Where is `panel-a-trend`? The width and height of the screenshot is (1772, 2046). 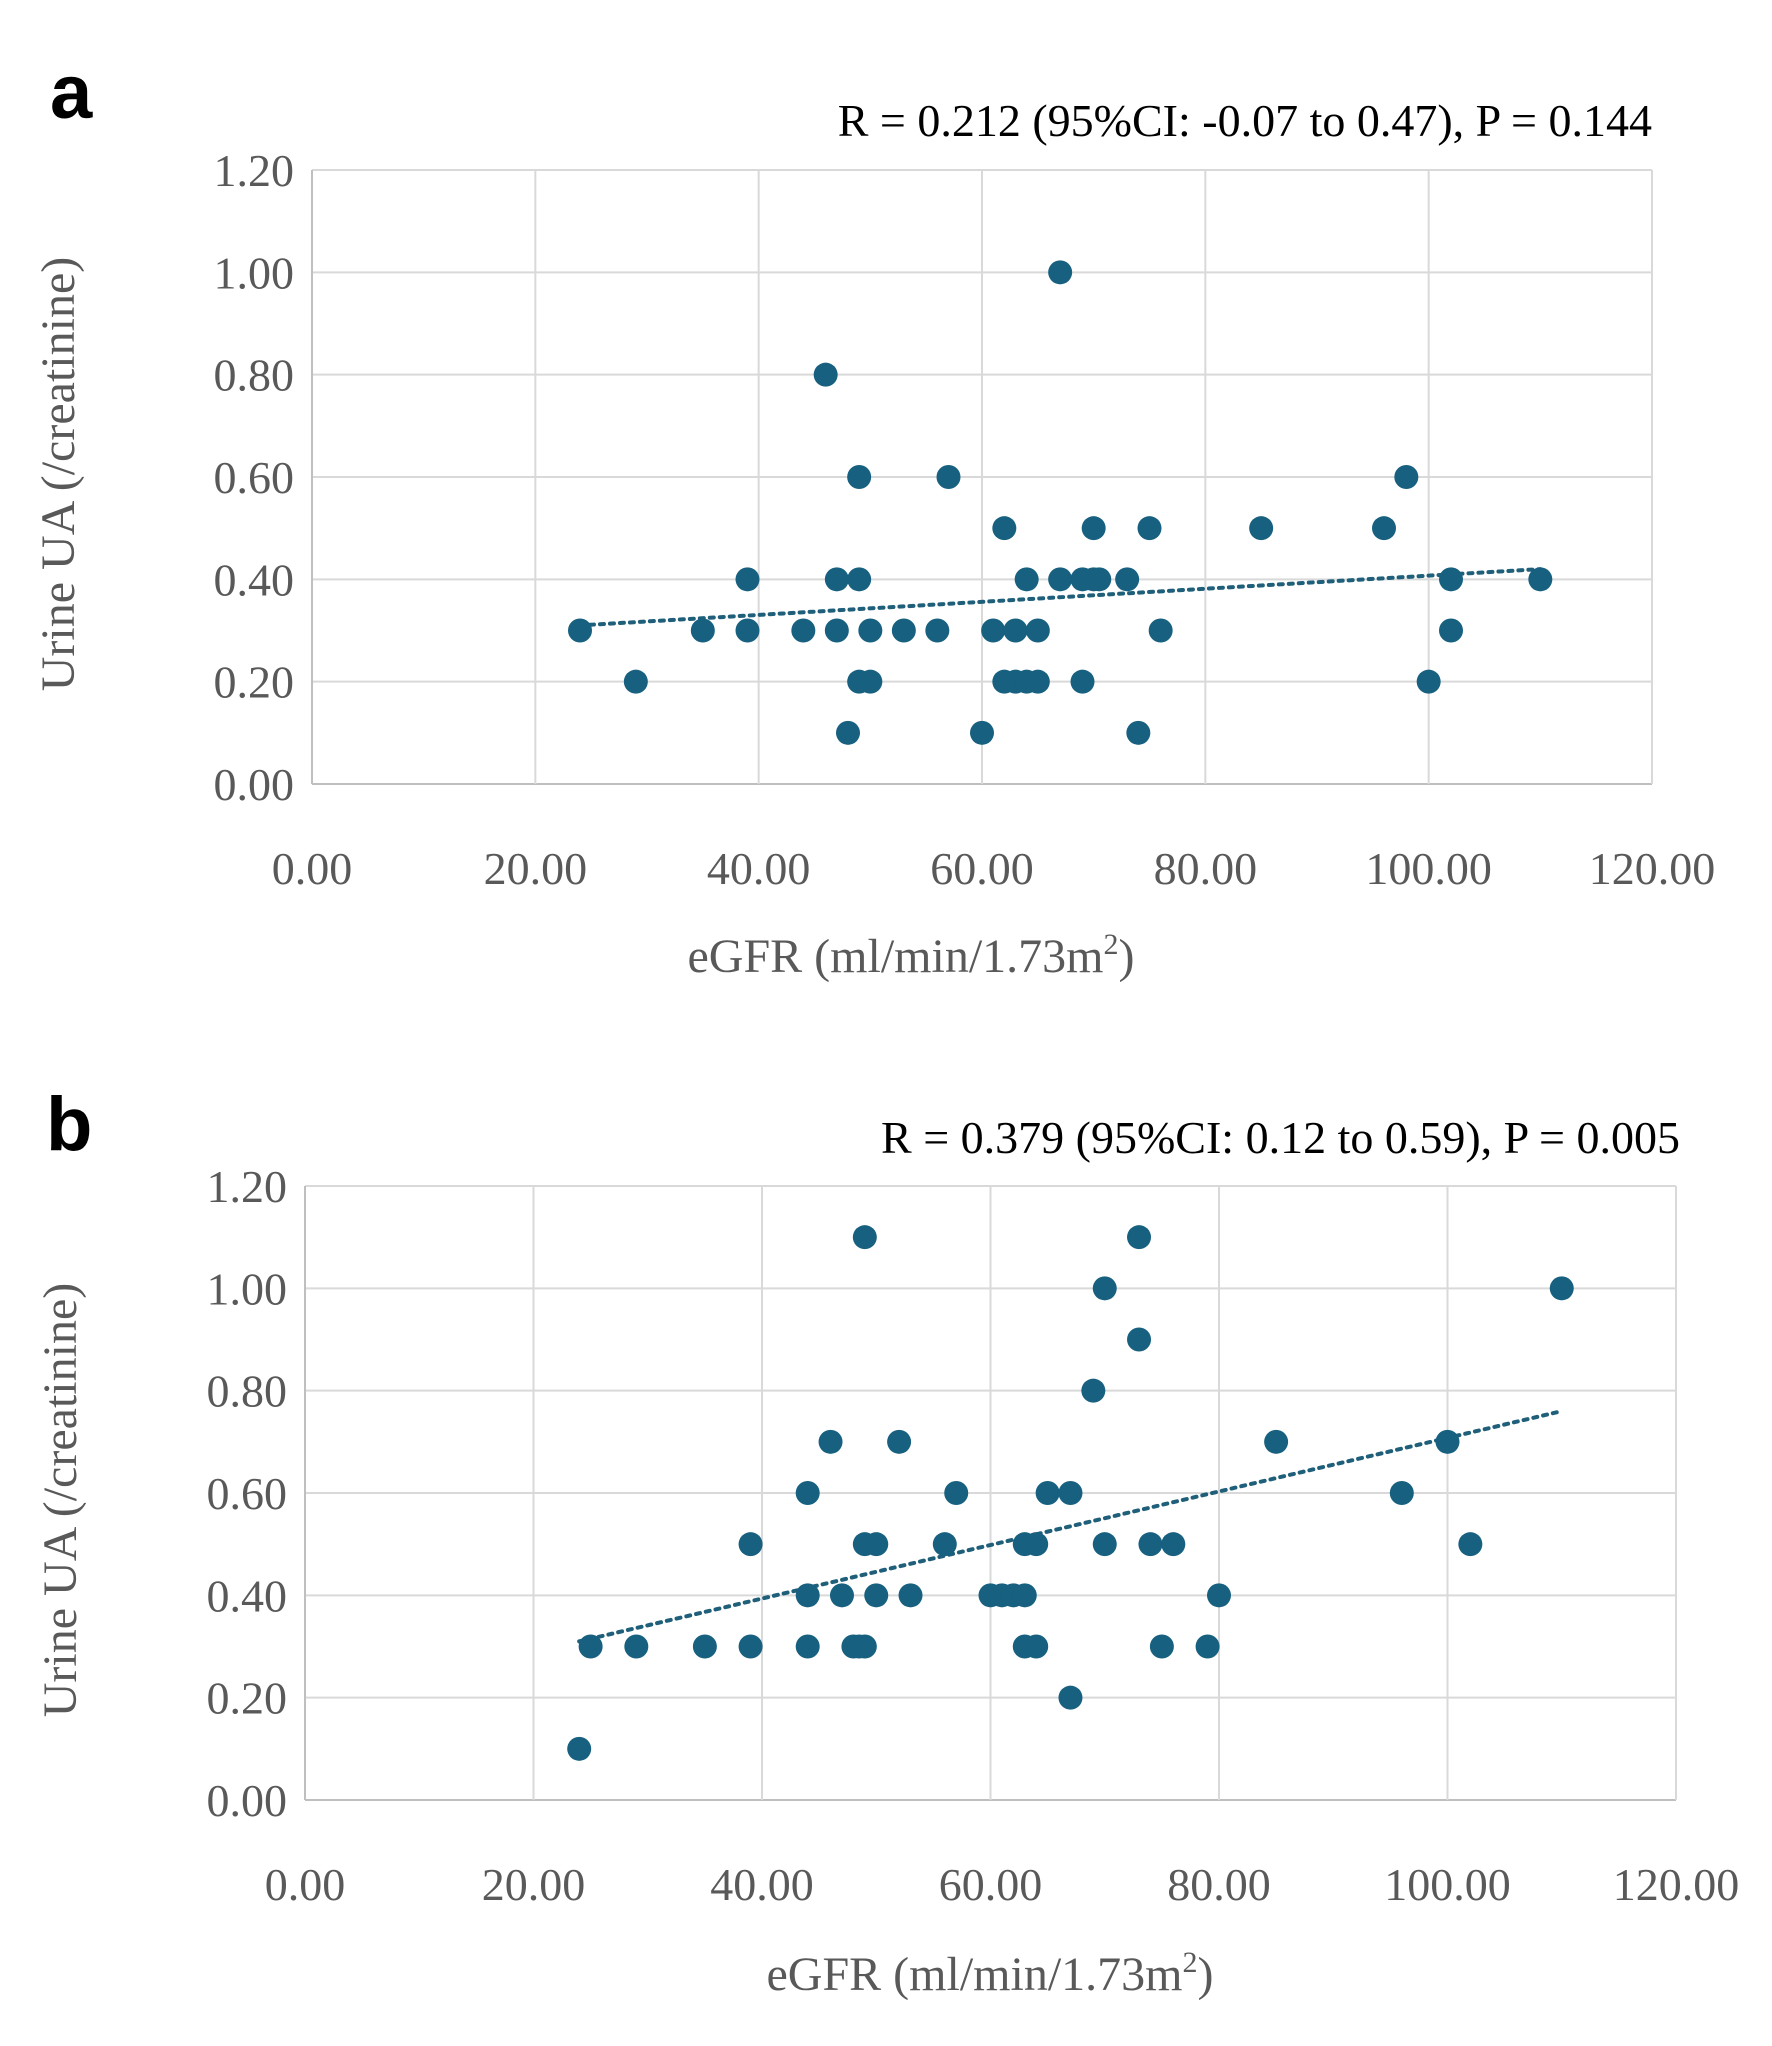 panel-a-trend is located at coordinates (1060, 597).